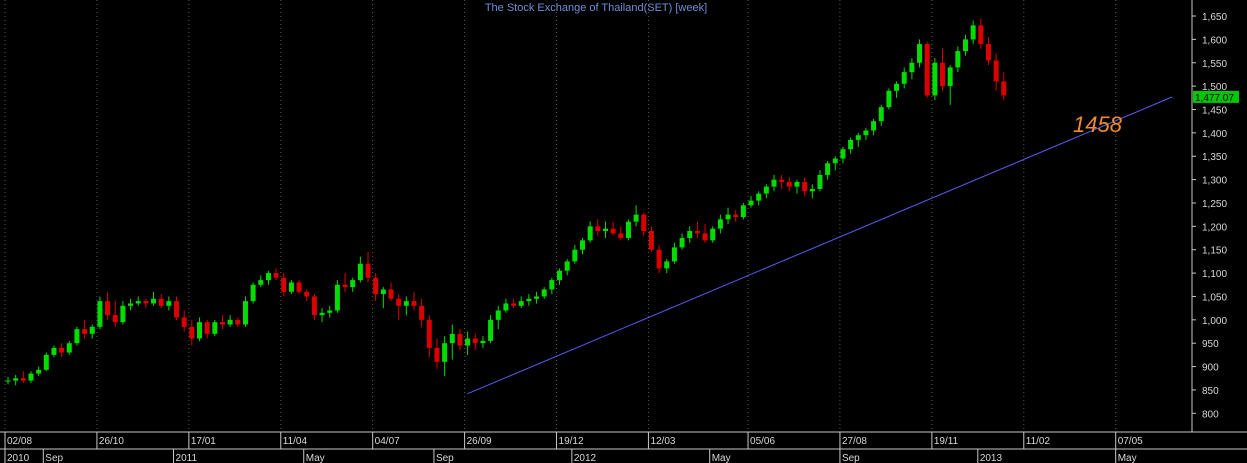 Image resolution: width=1247 pixels, height=463 pixels. I want to click on date-tick-label: 19/12, so click(571, 441).